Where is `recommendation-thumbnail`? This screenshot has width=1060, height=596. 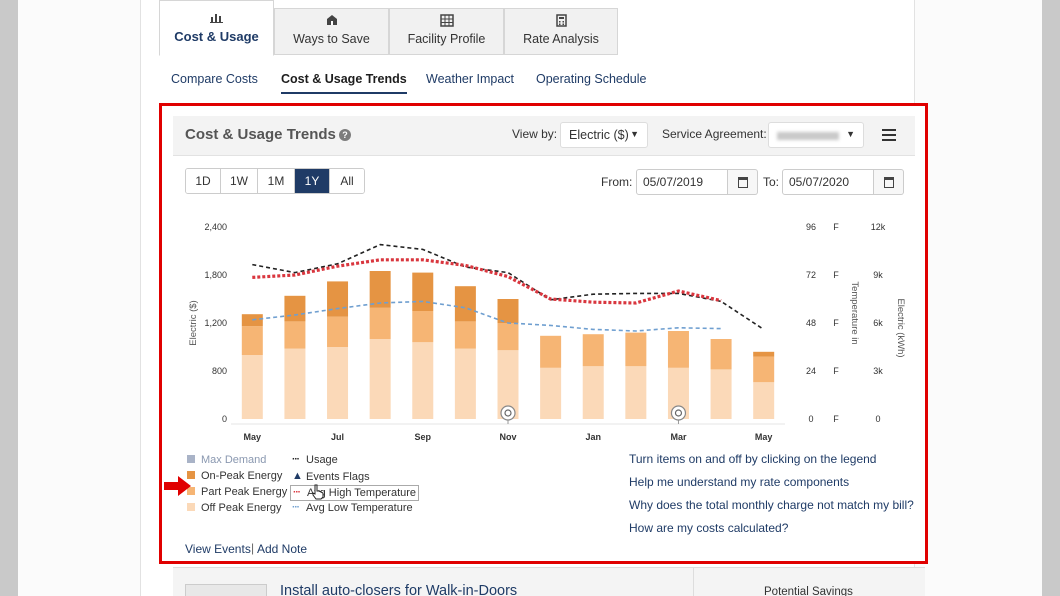 recommendation-thumbnail is located at coordinates (226, 590).